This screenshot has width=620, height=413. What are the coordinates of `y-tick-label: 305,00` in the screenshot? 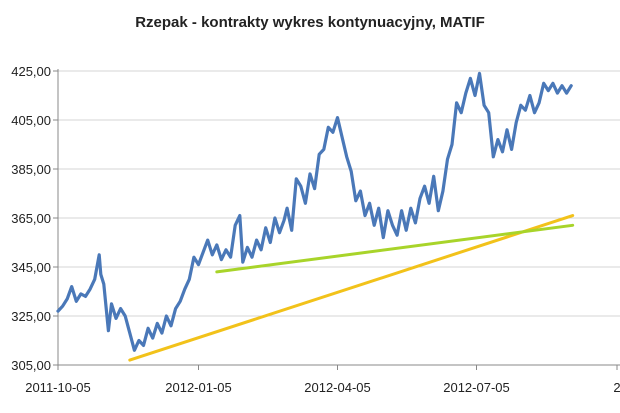 It's located at (31, 365).